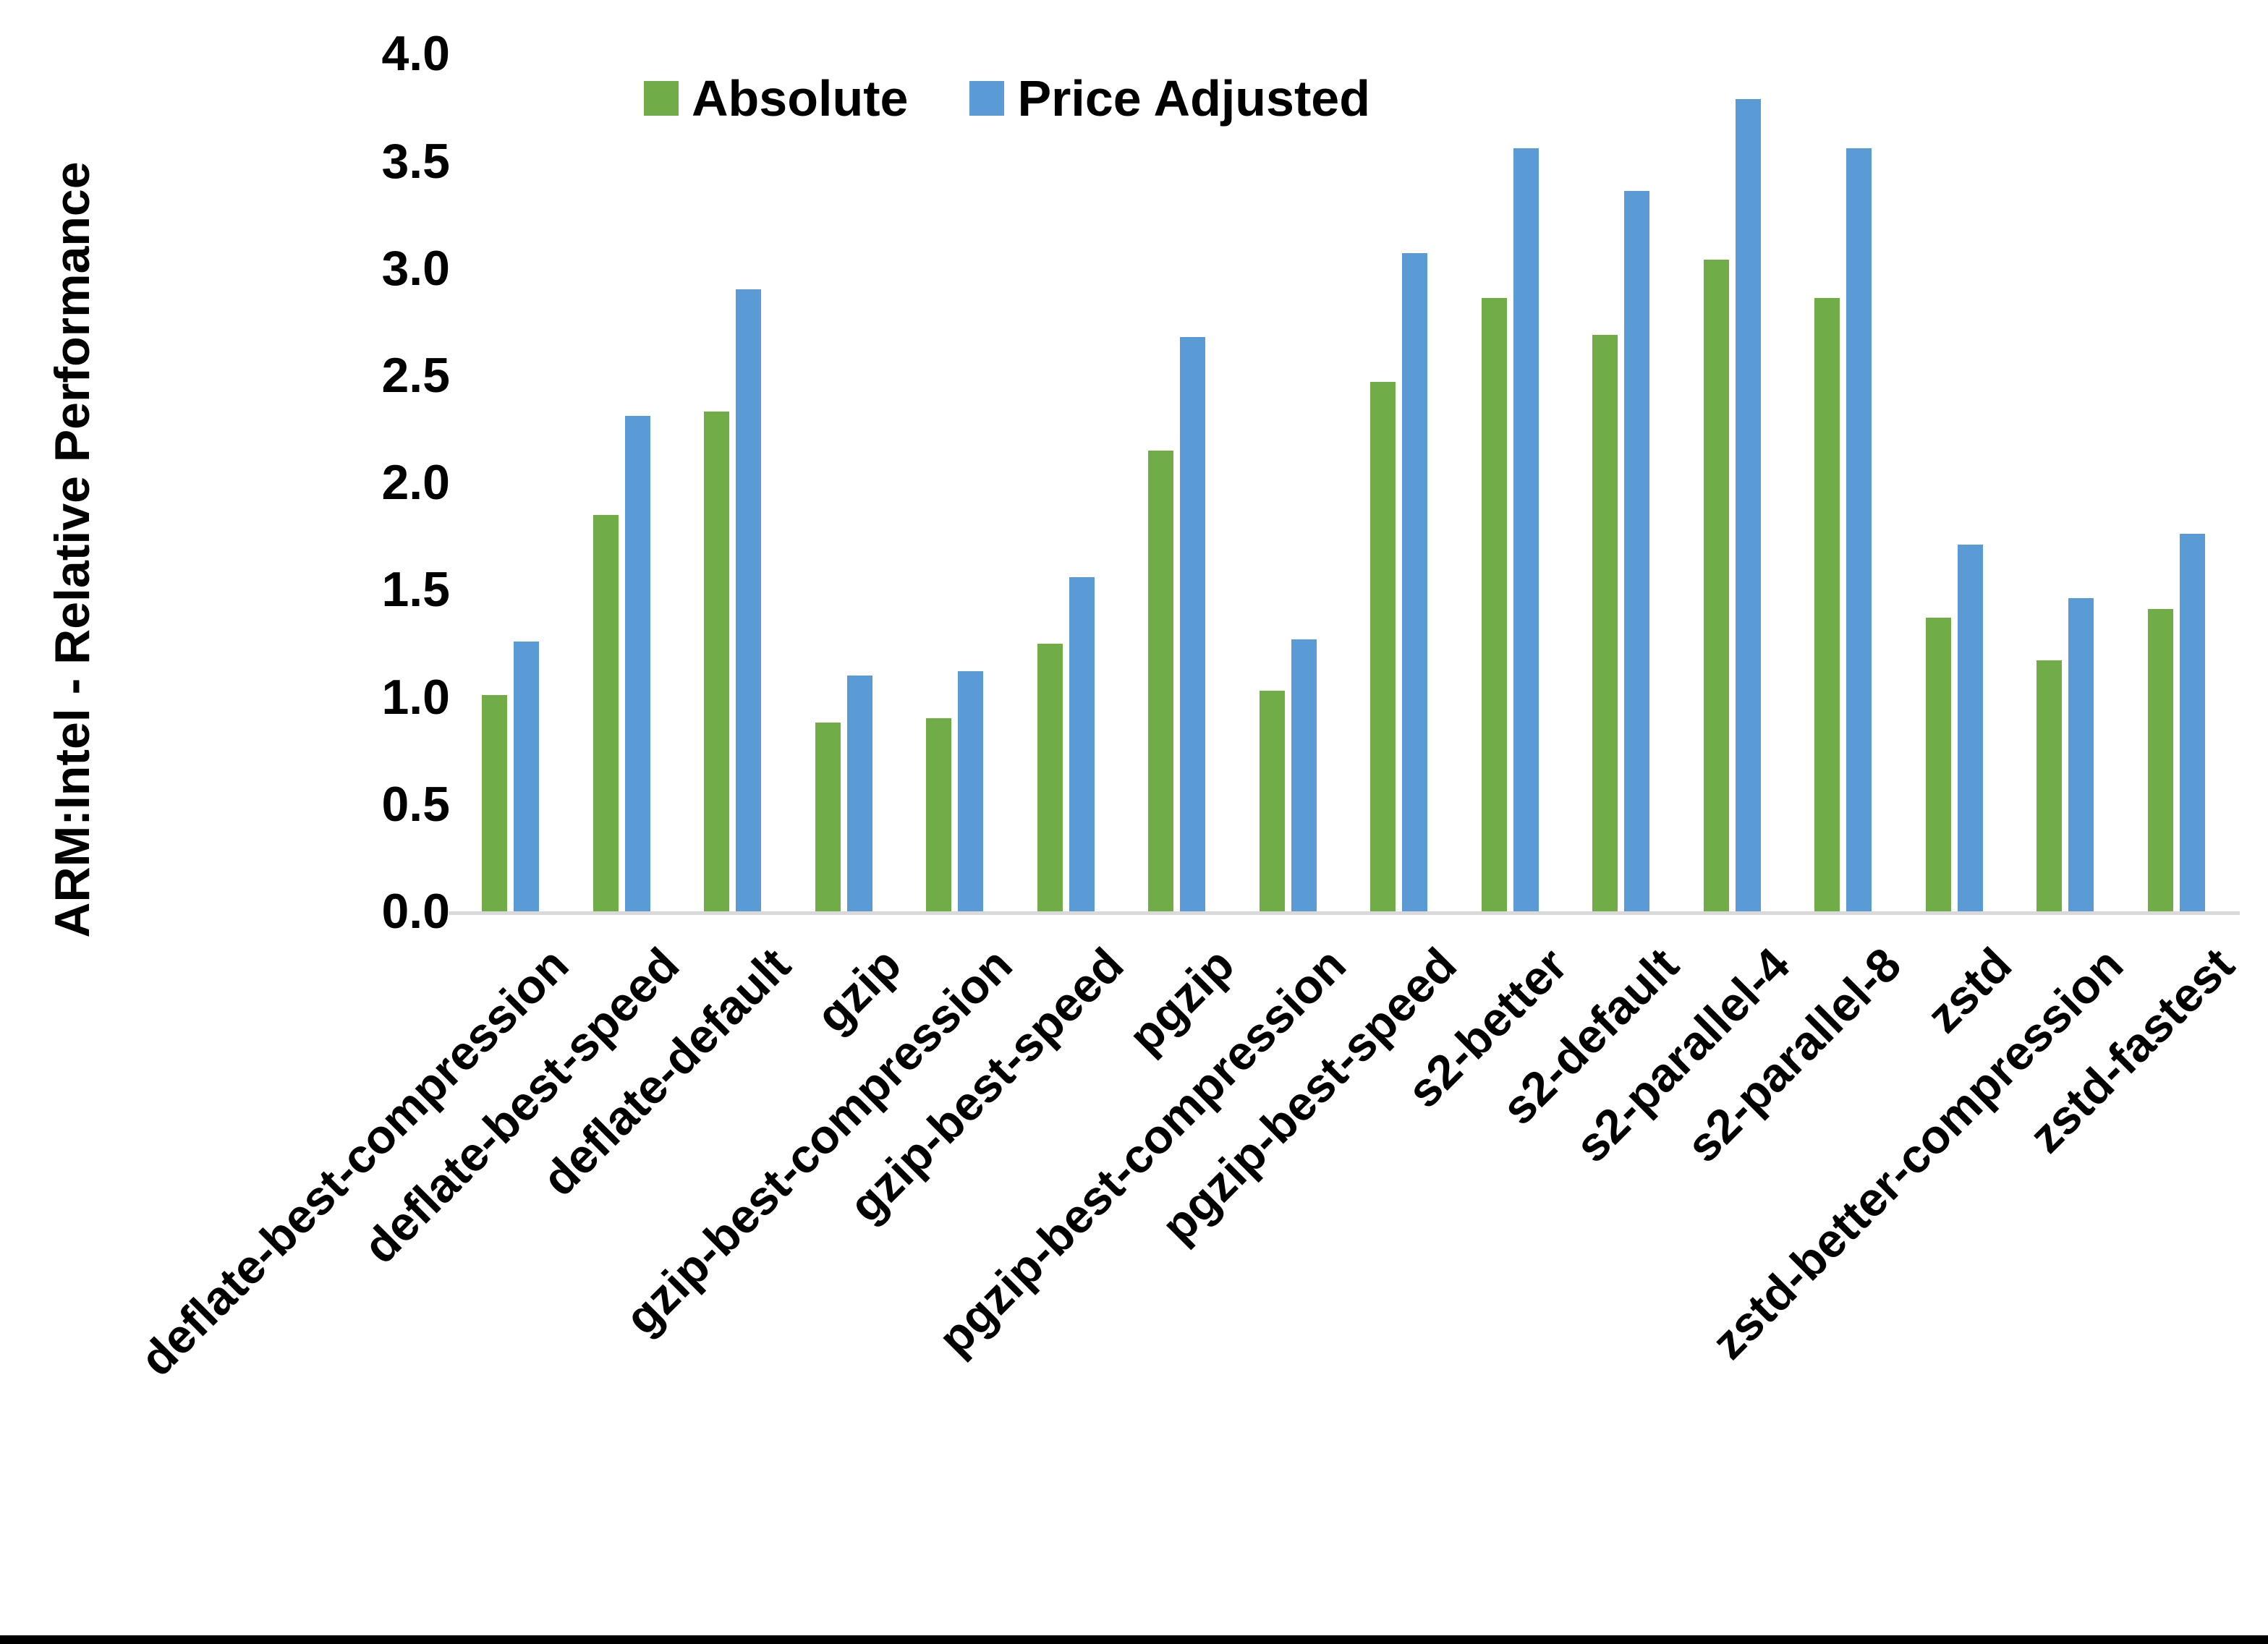  I want to click on legend-label-price-adjusted: Price Adjusted, so click(1193, 98).